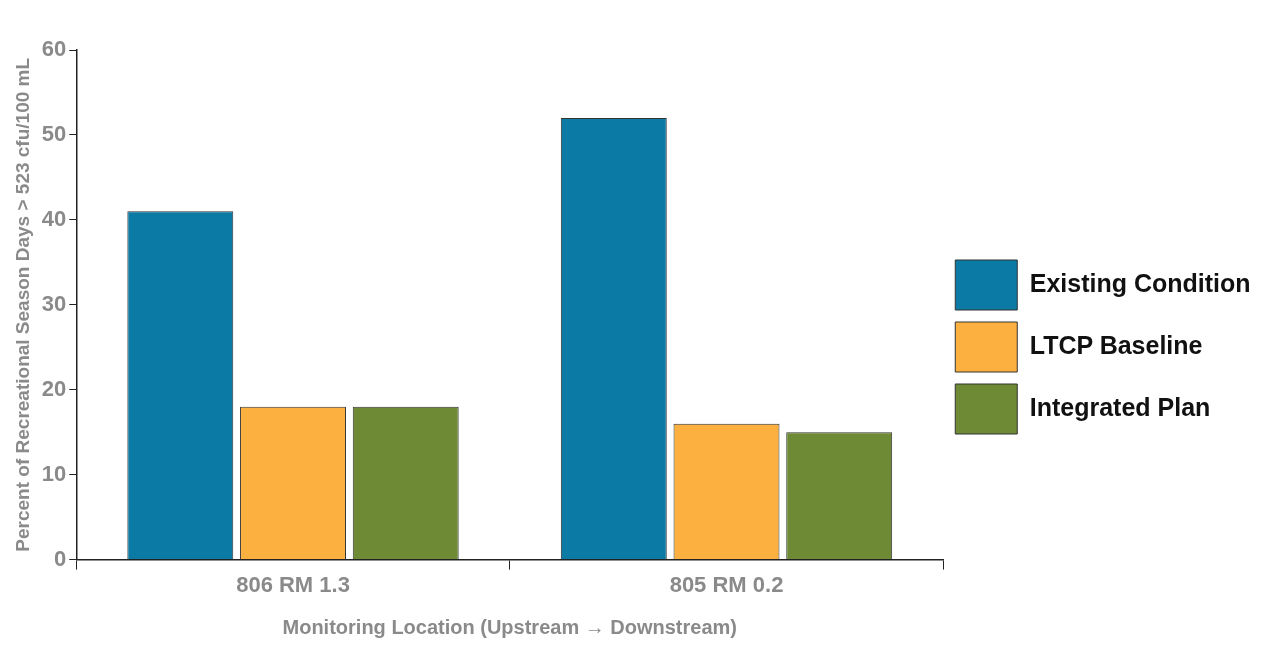 This screenshot has height=654, width=1265. Describe the element at coordinates (726, 584) in the screenshot. I see `x-tick-label: 805 RM 0.2` at that location.